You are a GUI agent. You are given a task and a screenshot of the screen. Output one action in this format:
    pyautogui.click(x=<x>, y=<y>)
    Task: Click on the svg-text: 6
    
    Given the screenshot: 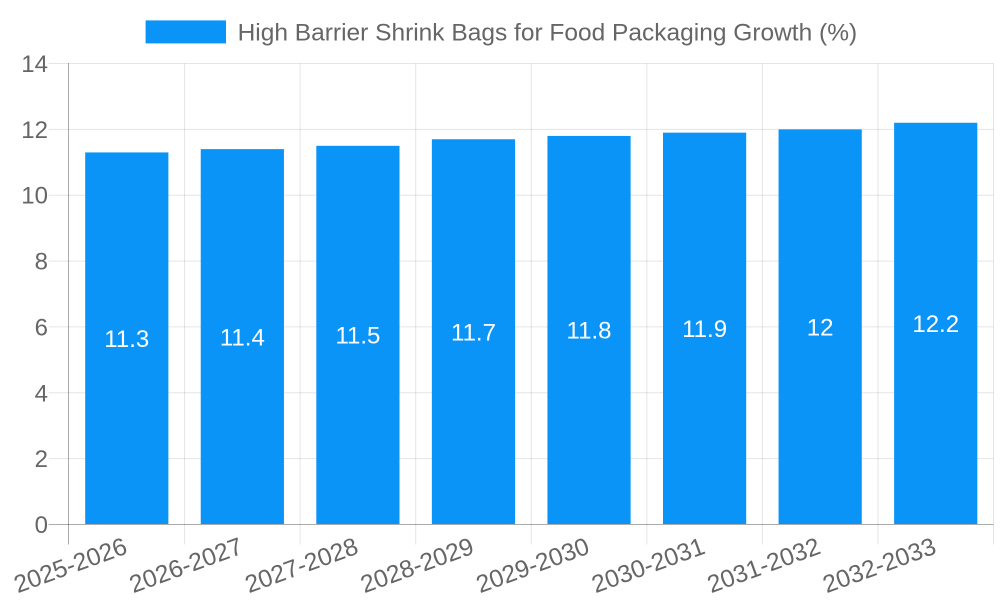 What is the action you would take?
    pyautogui.click(x=41, y=327)
    